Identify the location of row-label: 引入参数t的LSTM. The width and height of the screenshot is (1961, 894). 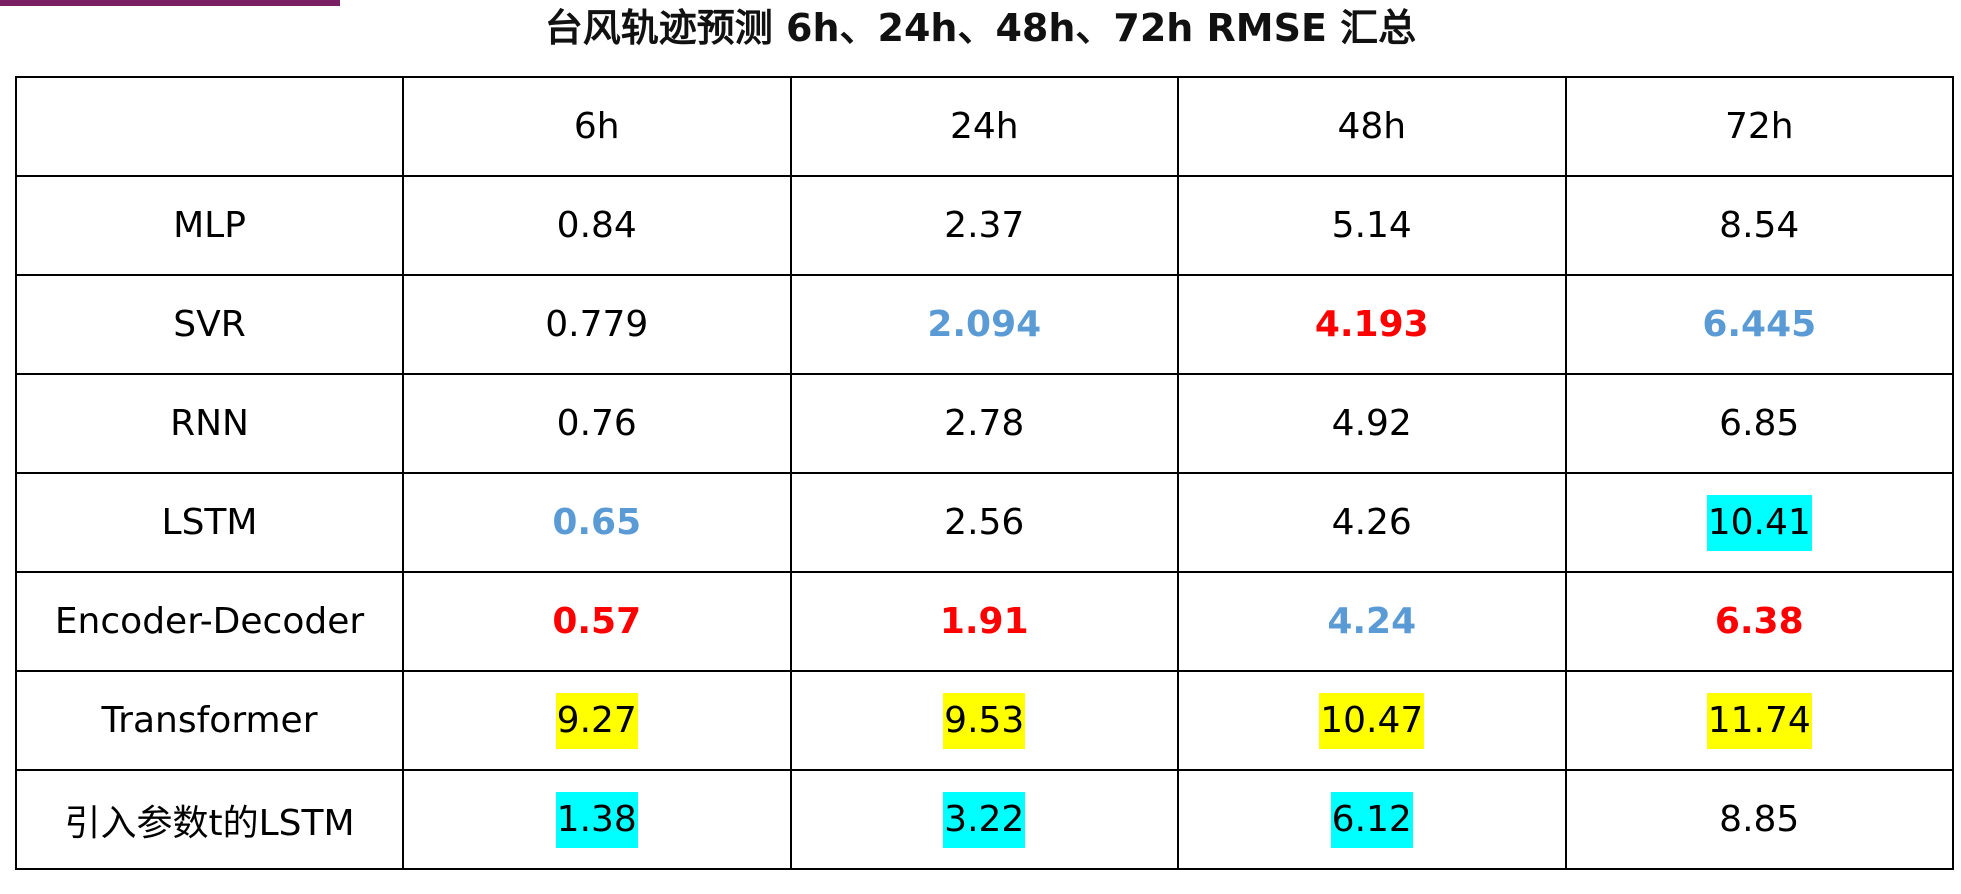
(209, 819).